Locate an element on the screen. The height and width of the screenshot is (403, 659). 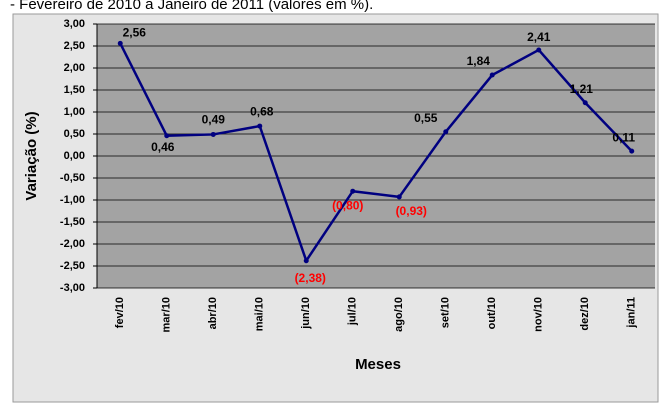
x-tick-label: fev/10 is located at coordinates (120, 312).